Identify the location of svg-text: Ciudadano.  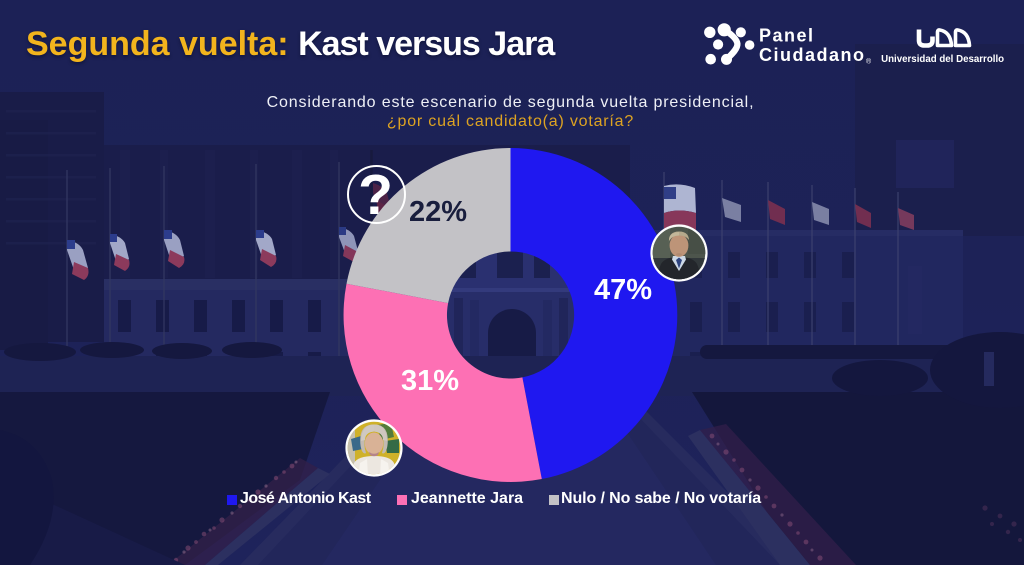
(812, 55).